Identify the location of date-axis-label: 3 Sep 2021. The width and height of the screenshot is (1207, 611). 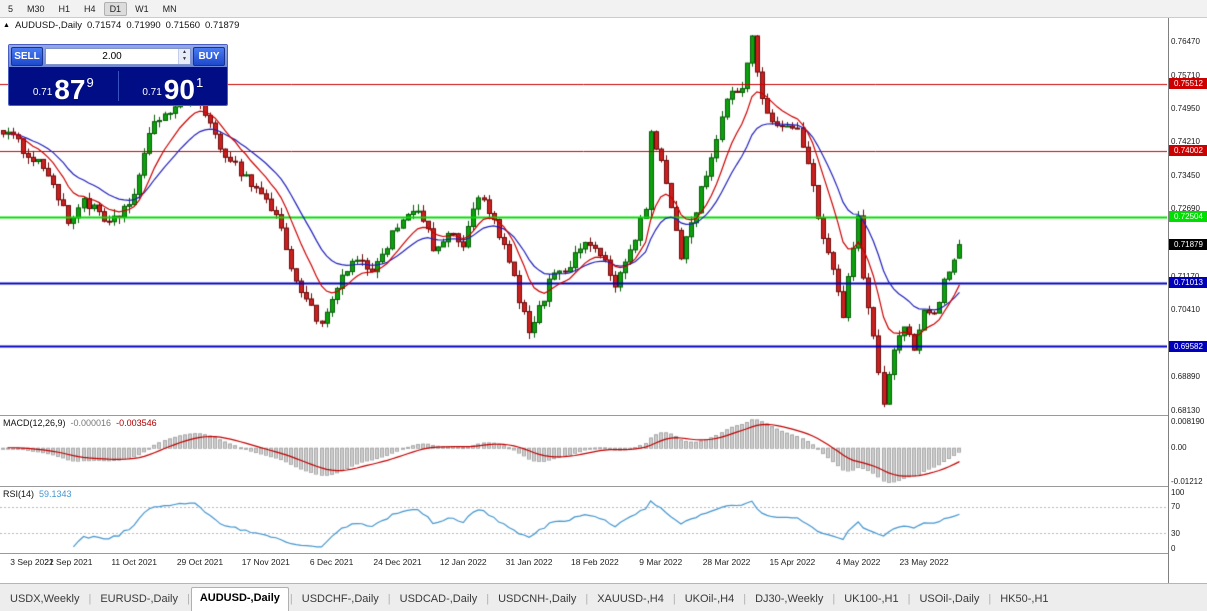
(32, 562).